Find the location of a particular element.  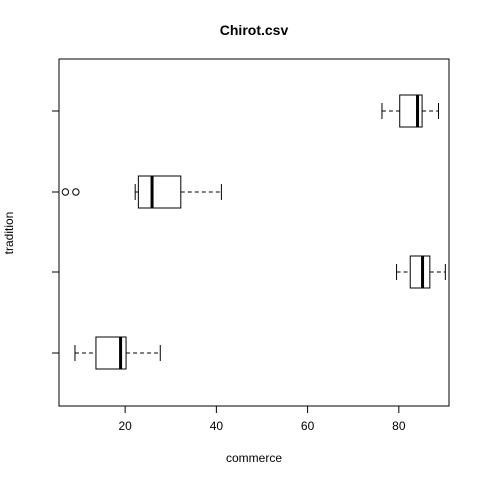

chart-title: Chirot.csv is located at coordinates (254, 30).